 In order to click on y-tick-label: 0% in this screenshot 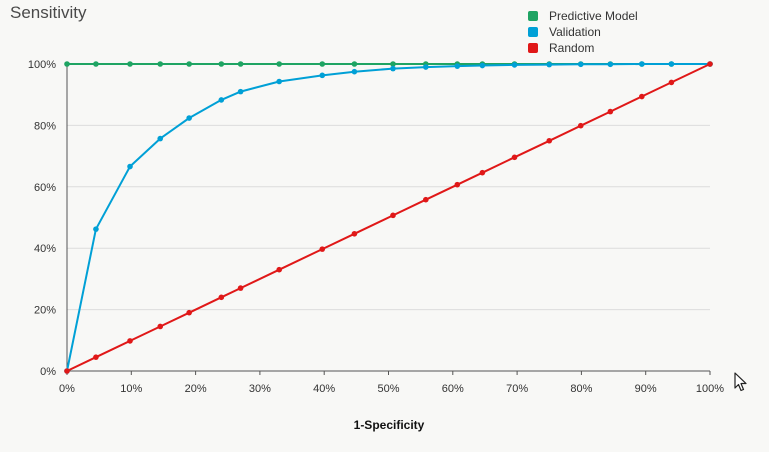, I will do `click(48, 372)`.